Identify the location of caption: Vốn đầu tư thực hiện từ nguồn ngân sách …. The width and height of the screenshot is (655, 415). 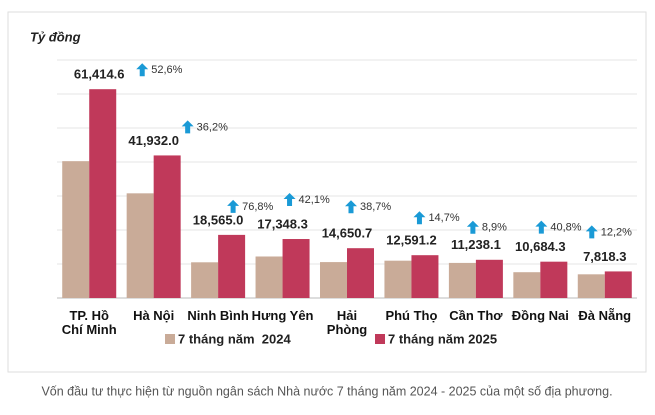
(326, 391).